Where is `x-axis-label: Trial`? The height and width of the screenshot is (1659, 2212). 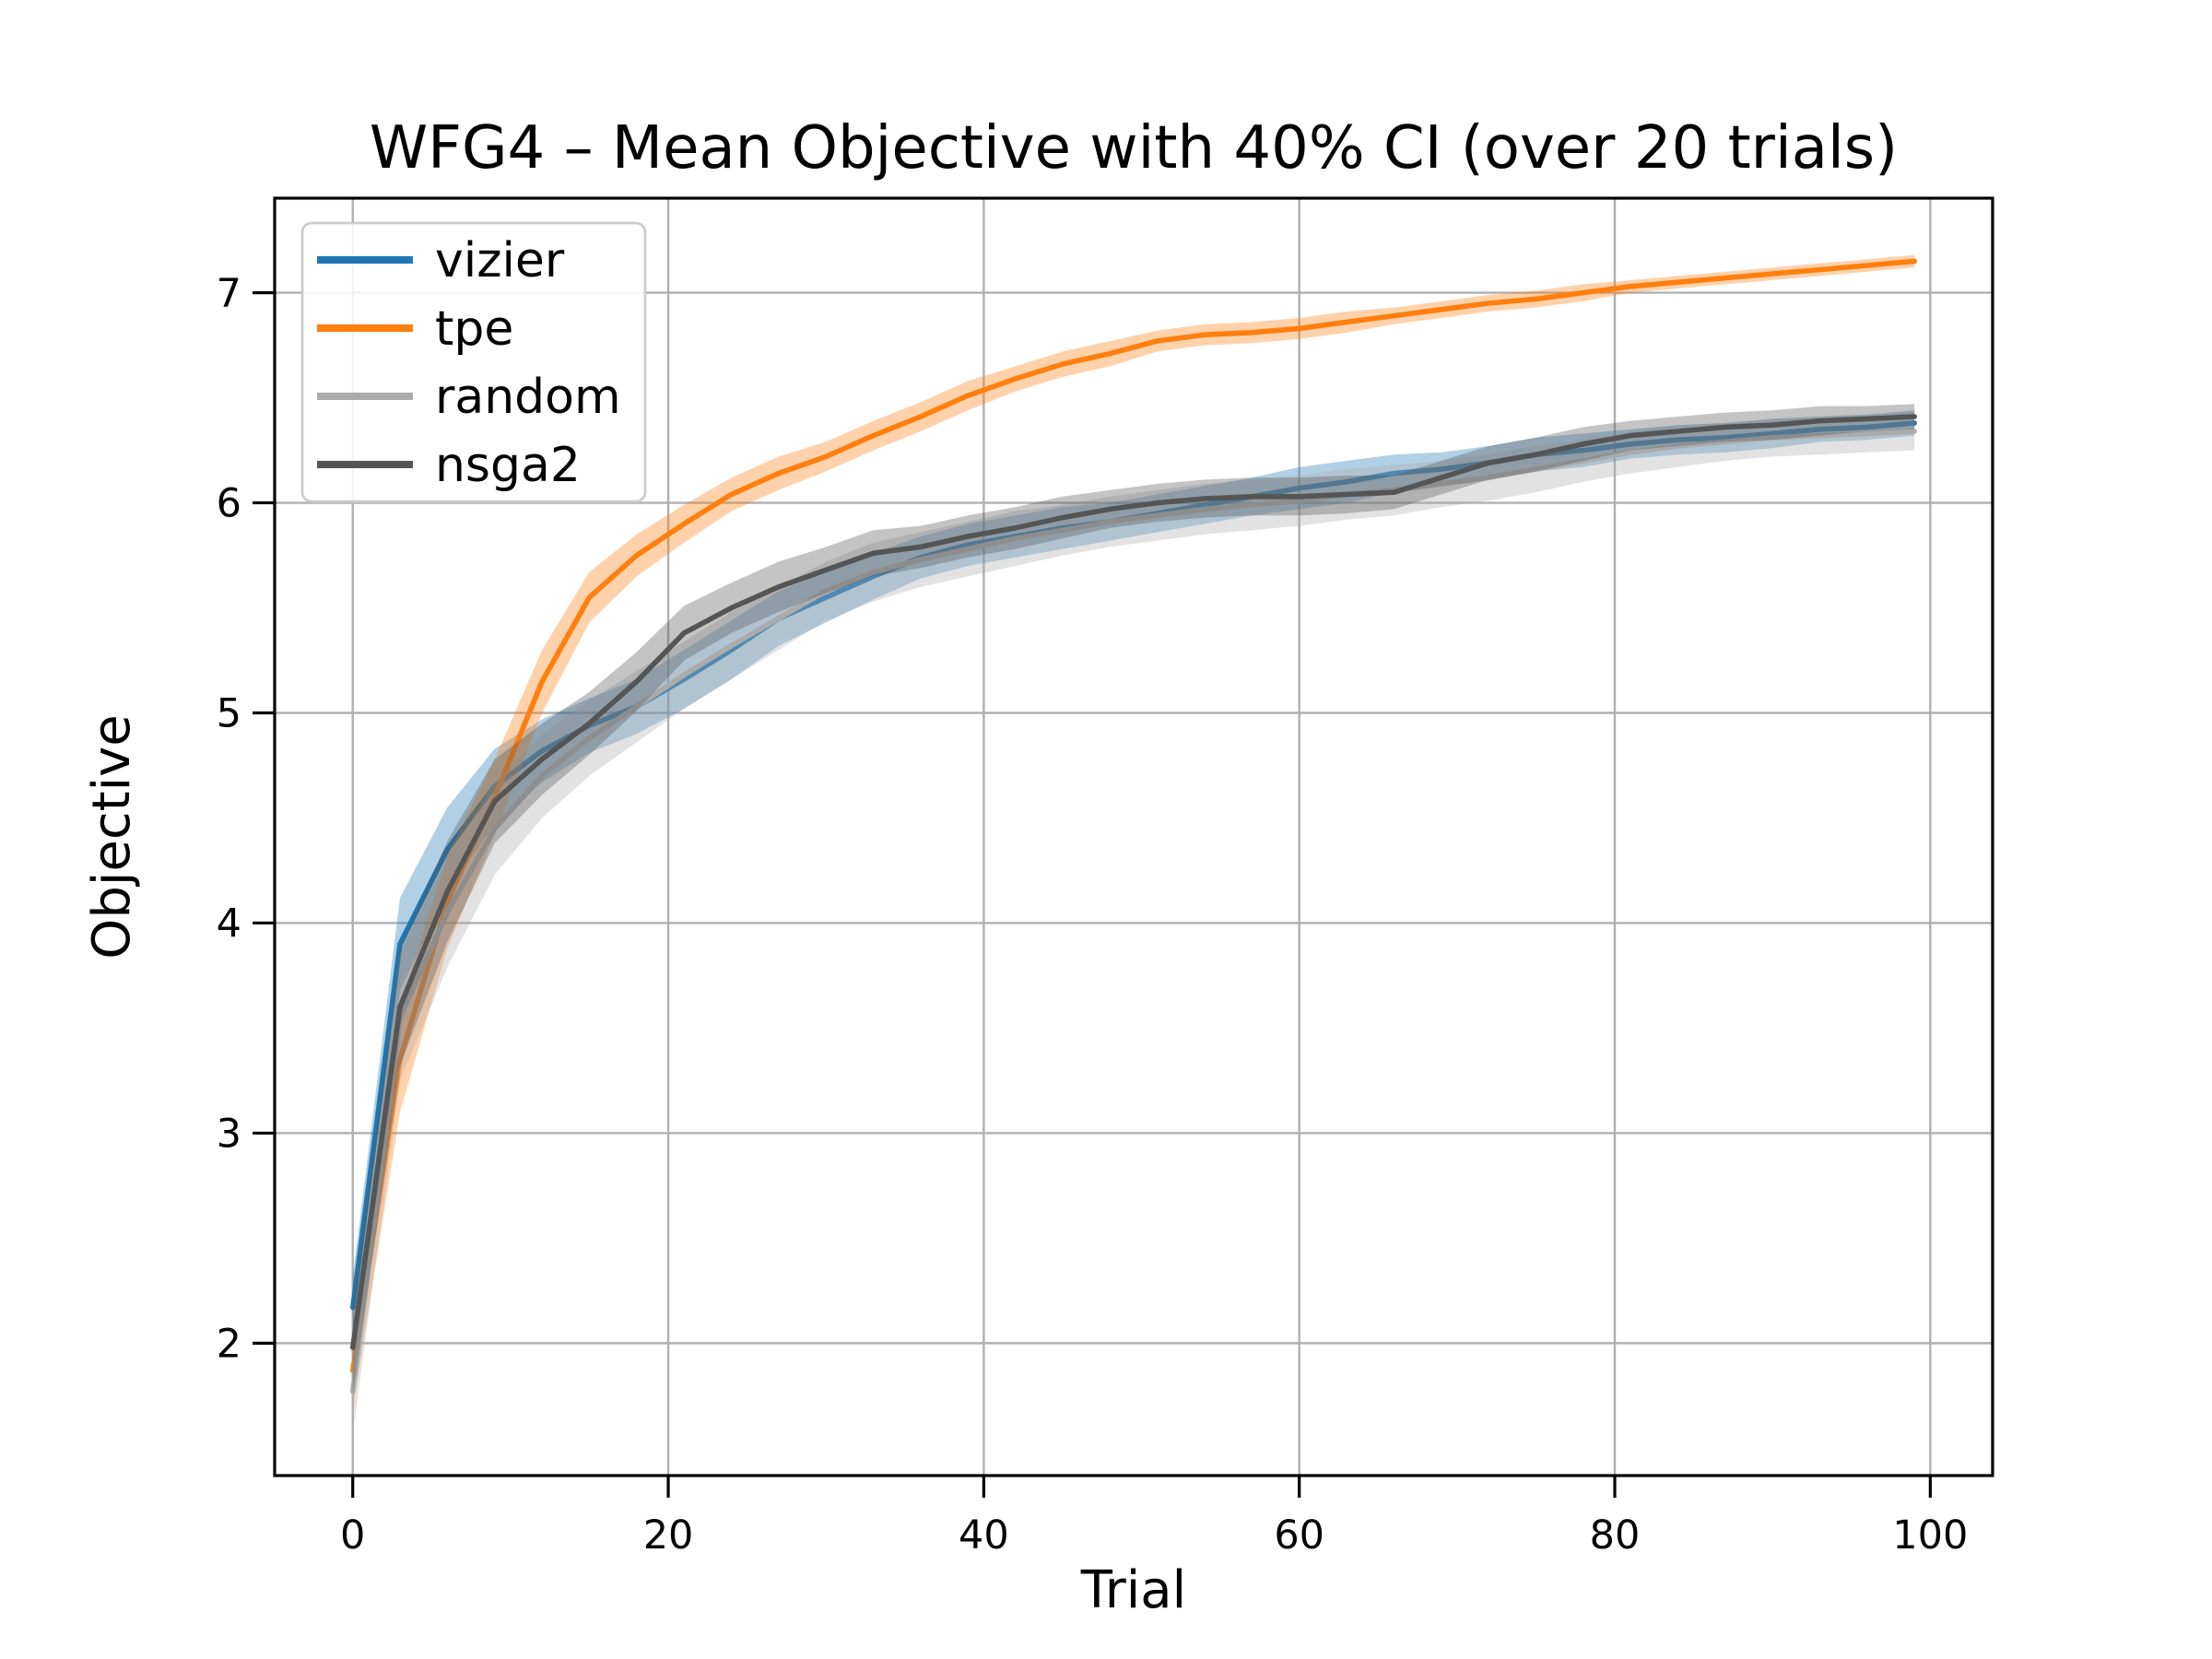 x-axis-label: Trial is located at coordinates (1133, 1590).